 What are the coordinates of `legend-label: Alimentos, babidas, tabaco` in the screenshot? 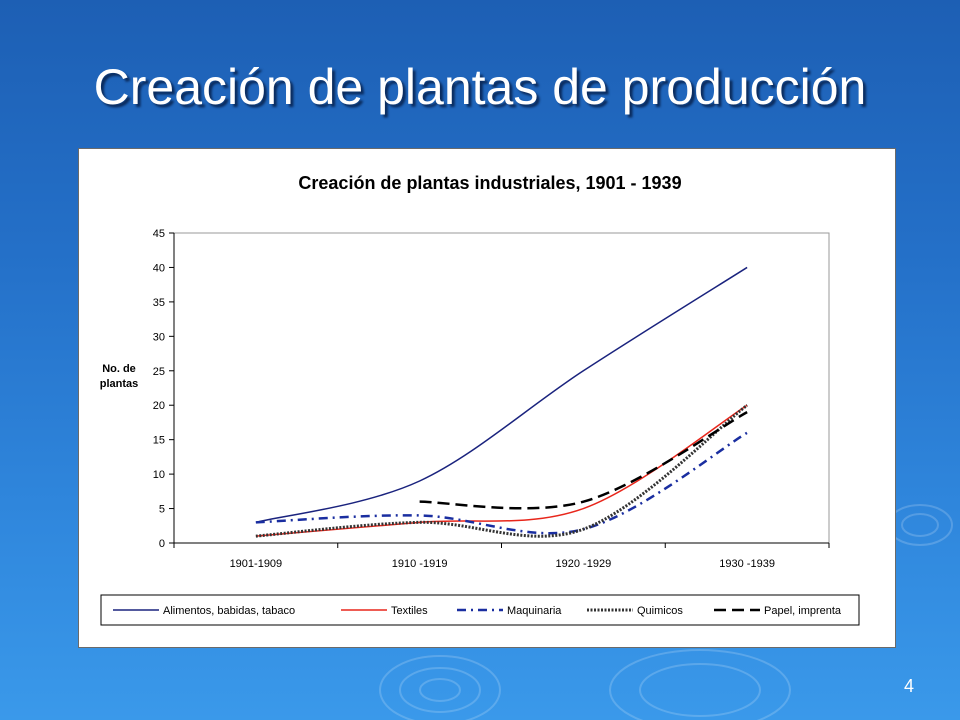 It's located at (229, 611).